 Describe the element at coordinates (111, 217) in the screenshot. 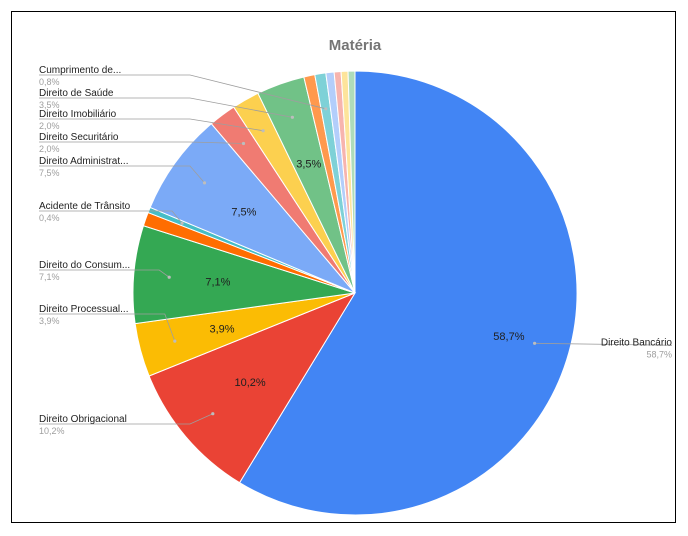

I see `leader-line-acidente-de-transito` at that location.